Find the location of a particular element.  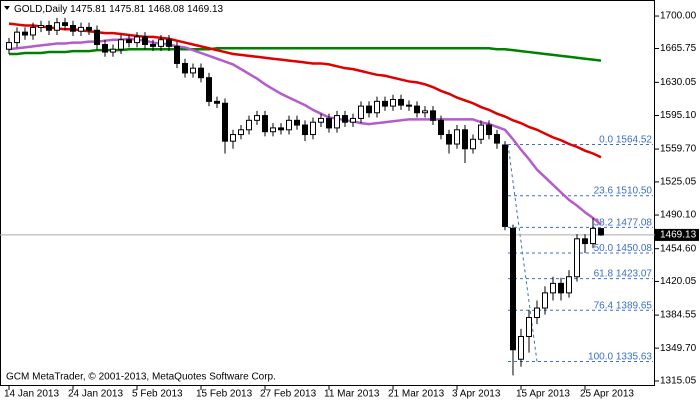

fib-label: 61.8 1423.07 is located at coordinates (623, 273).